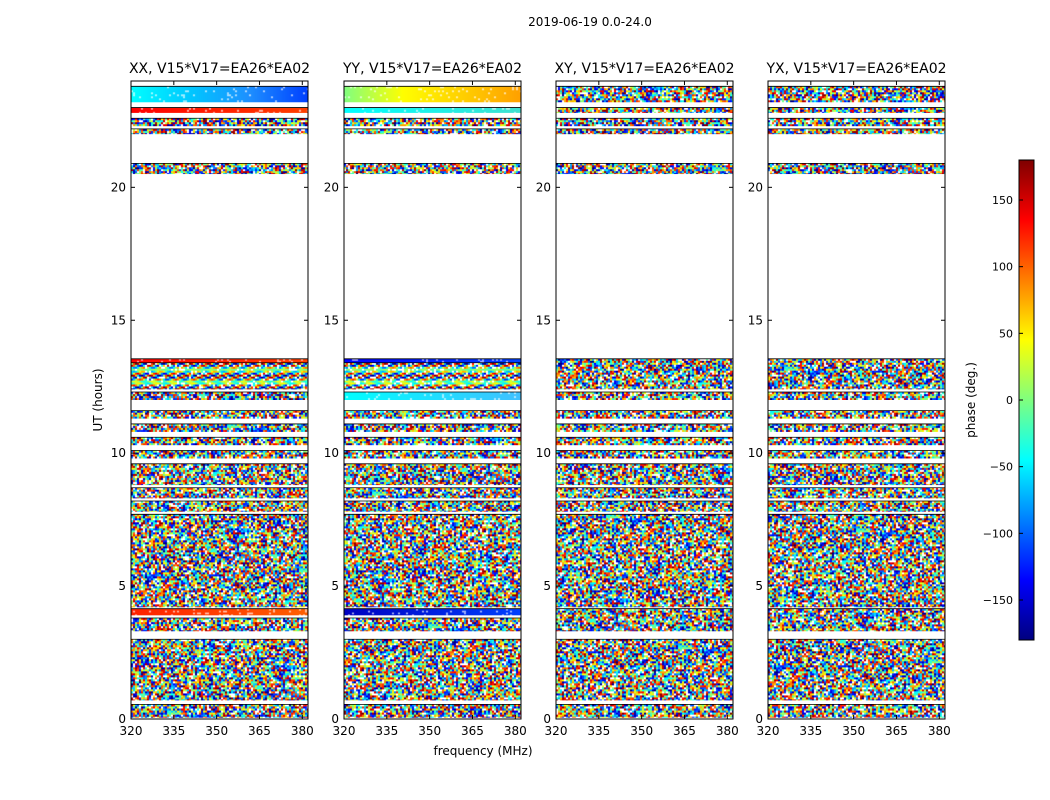 The width and height of the screenshot is (1050, 800). Describe the element at coordinates (755, 453) in the screenshot. I see `y-tick-label: 10` at that location.